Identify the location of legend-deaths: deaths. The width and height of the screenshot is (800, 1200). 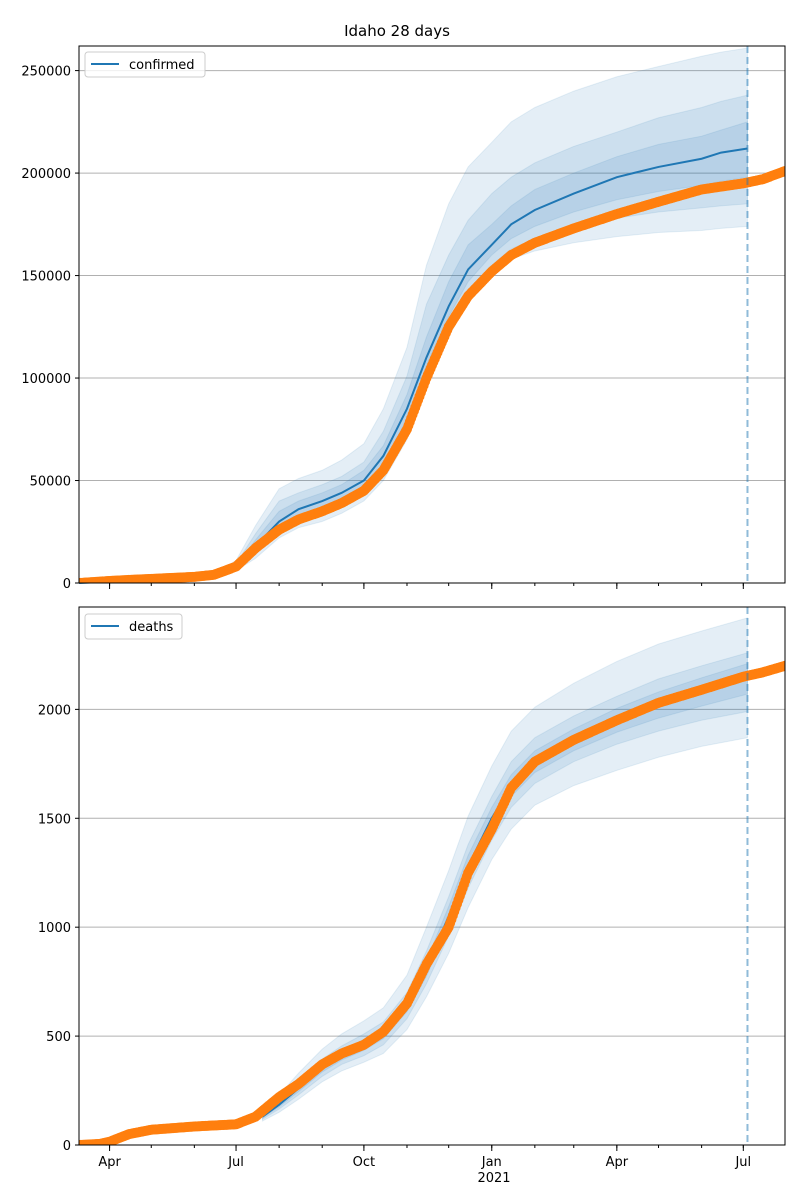
(133, 626).